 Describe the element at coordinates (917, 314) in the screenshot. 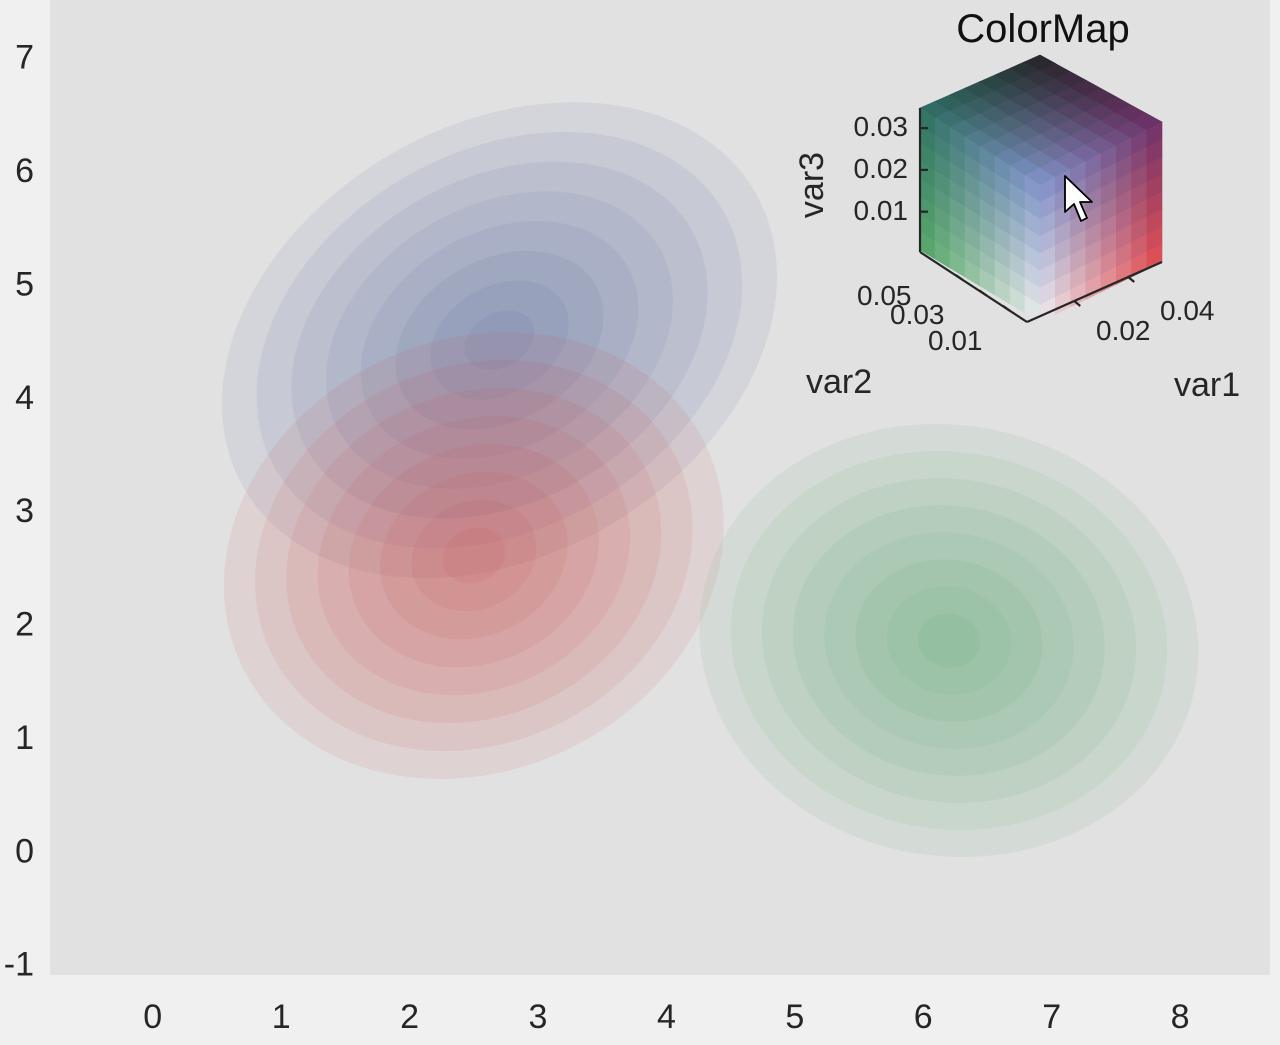

I see `var2-tick-0.03: 0.03` at that location.